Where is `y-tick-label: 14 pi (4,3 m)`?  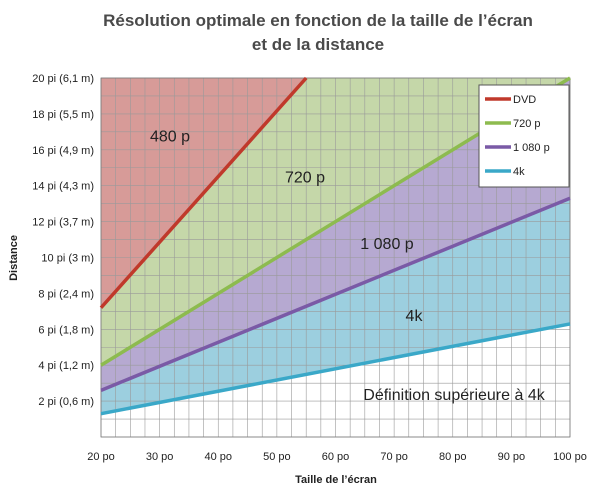
y-tick-label: 14 pi (4,3 m) is located at coordinates (63, 187).